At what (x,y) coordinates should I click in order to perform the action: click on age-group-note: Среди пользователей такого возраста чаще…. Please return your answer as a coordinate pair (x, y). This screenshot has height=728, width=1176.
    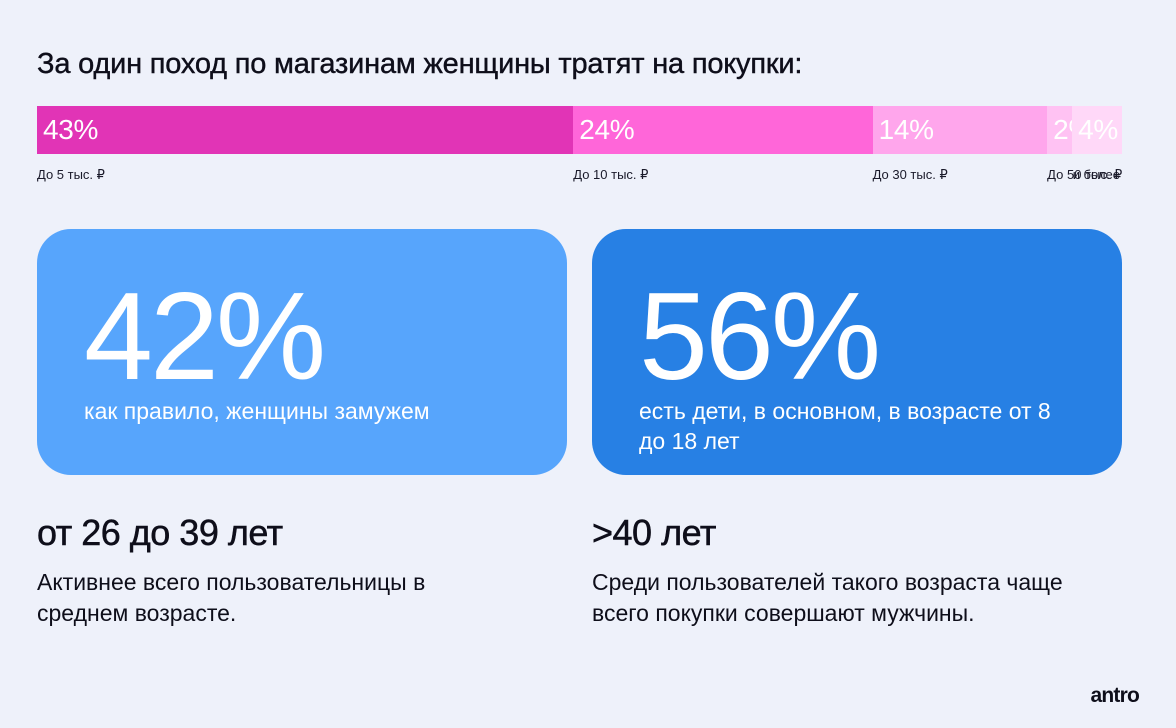
    Looking at the image, I should click on (827, 597).